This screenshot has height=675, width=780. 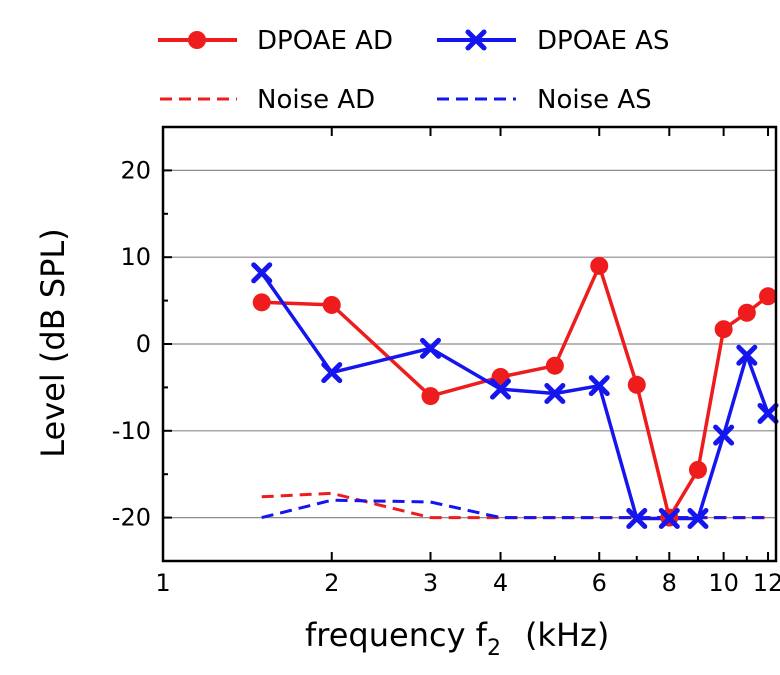 What do you see at coordinates (723, 583) in the screenshot?
I see `x-tick-label-10: 10` at bounding box center [723, 583].